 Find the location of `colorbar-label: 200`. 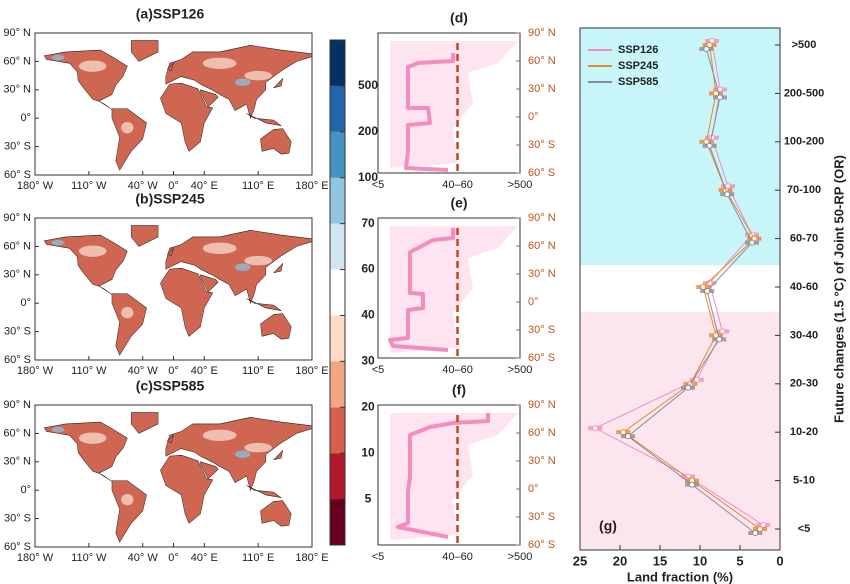

colorbar-label: 200 is located at coordinates (368, 131).